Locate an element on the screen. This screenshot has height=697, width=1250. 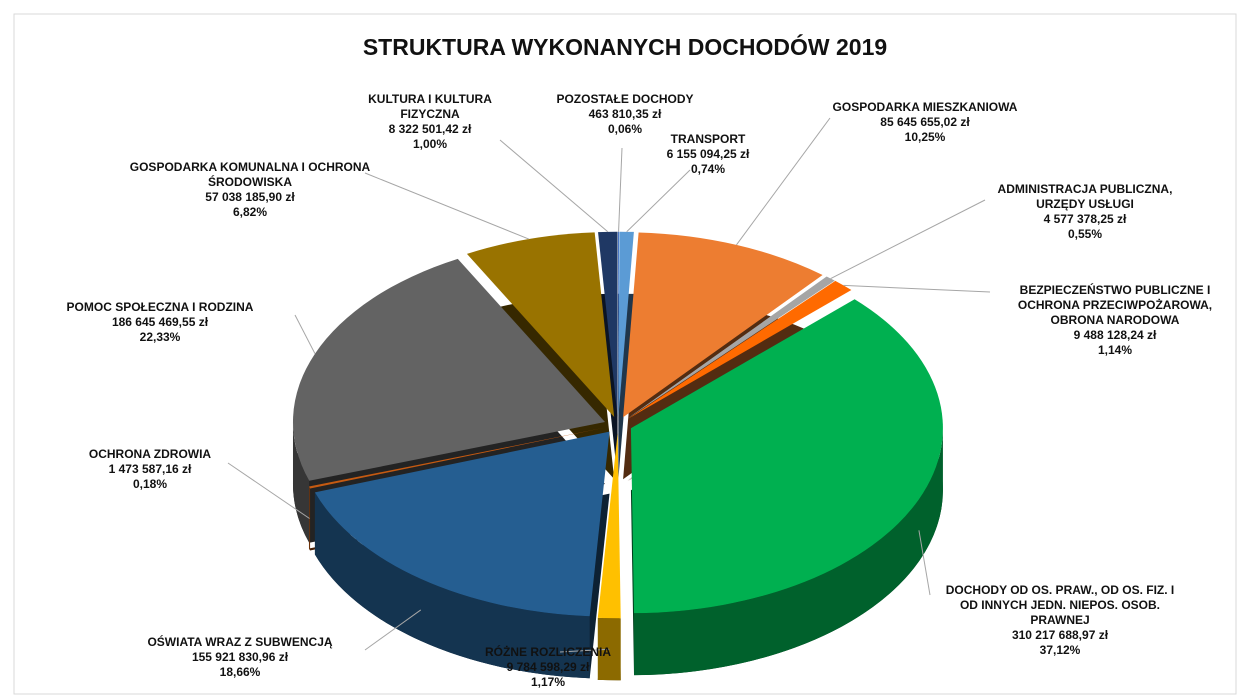
value-label: 186 645 469,55 zł is located at coordinates (160, 322).